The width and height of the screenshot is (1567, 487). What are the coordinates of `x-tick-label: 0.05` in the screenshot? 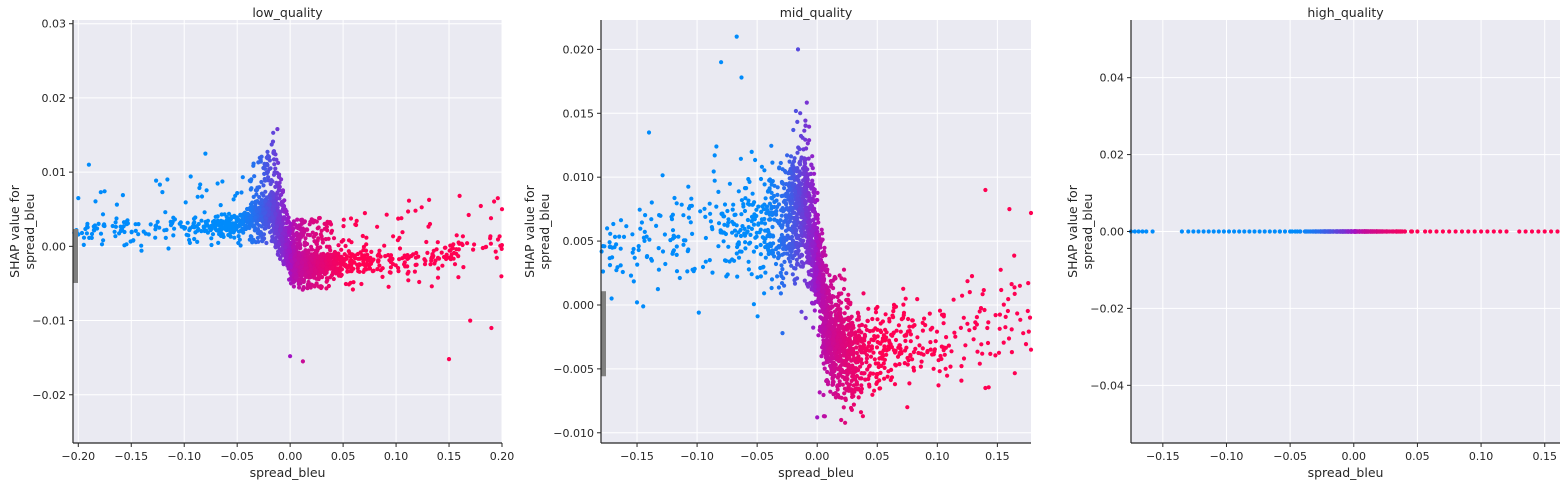 It's located at (343, 456).